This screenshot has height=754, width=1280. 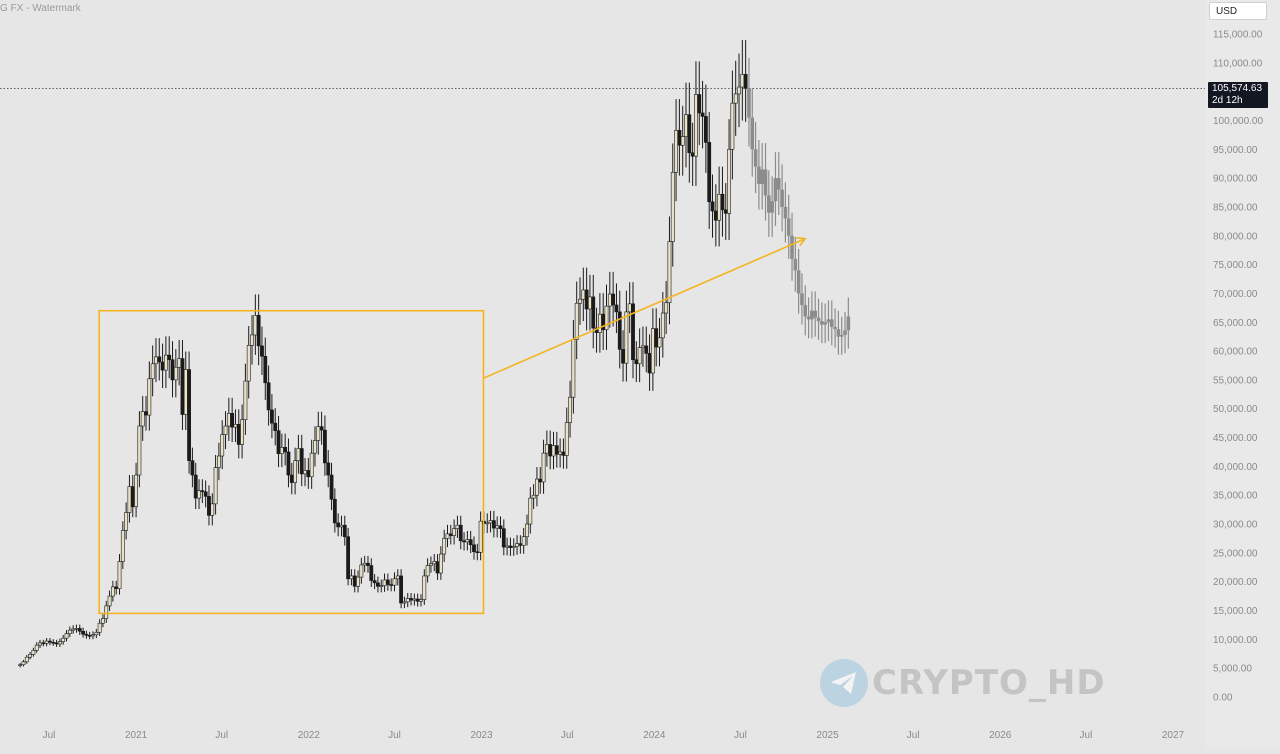 What do you see at coordinates (1235, 179) in the screenshot?
I see `y-tick-label: 90,000.00` at bounding box center [1235, 179].